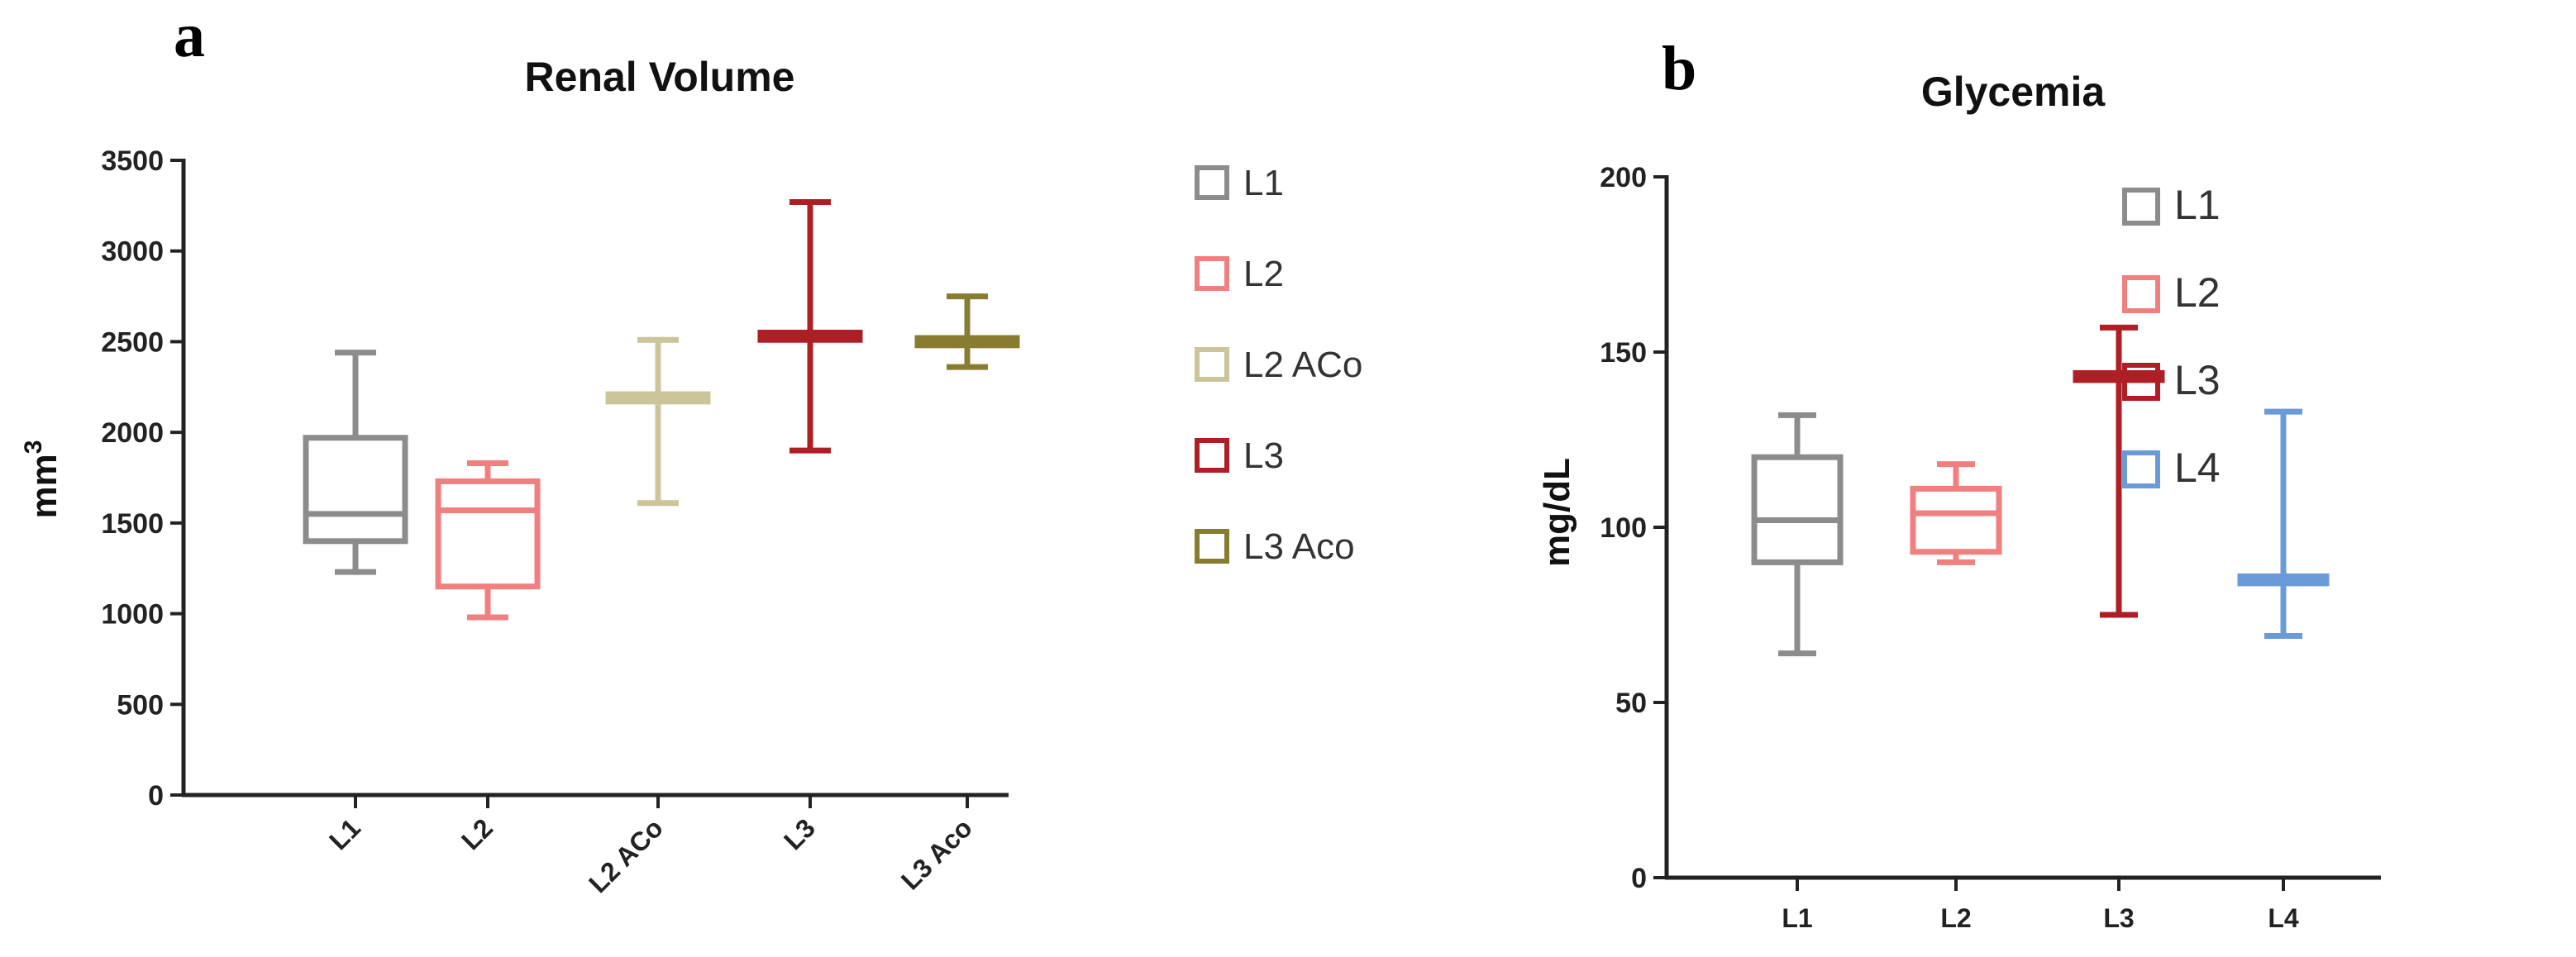  What do you see at coordinates (937, 854) in the screenshot?
I see `x-tick-label: L3 Aco` at bounding box center [937, 854].